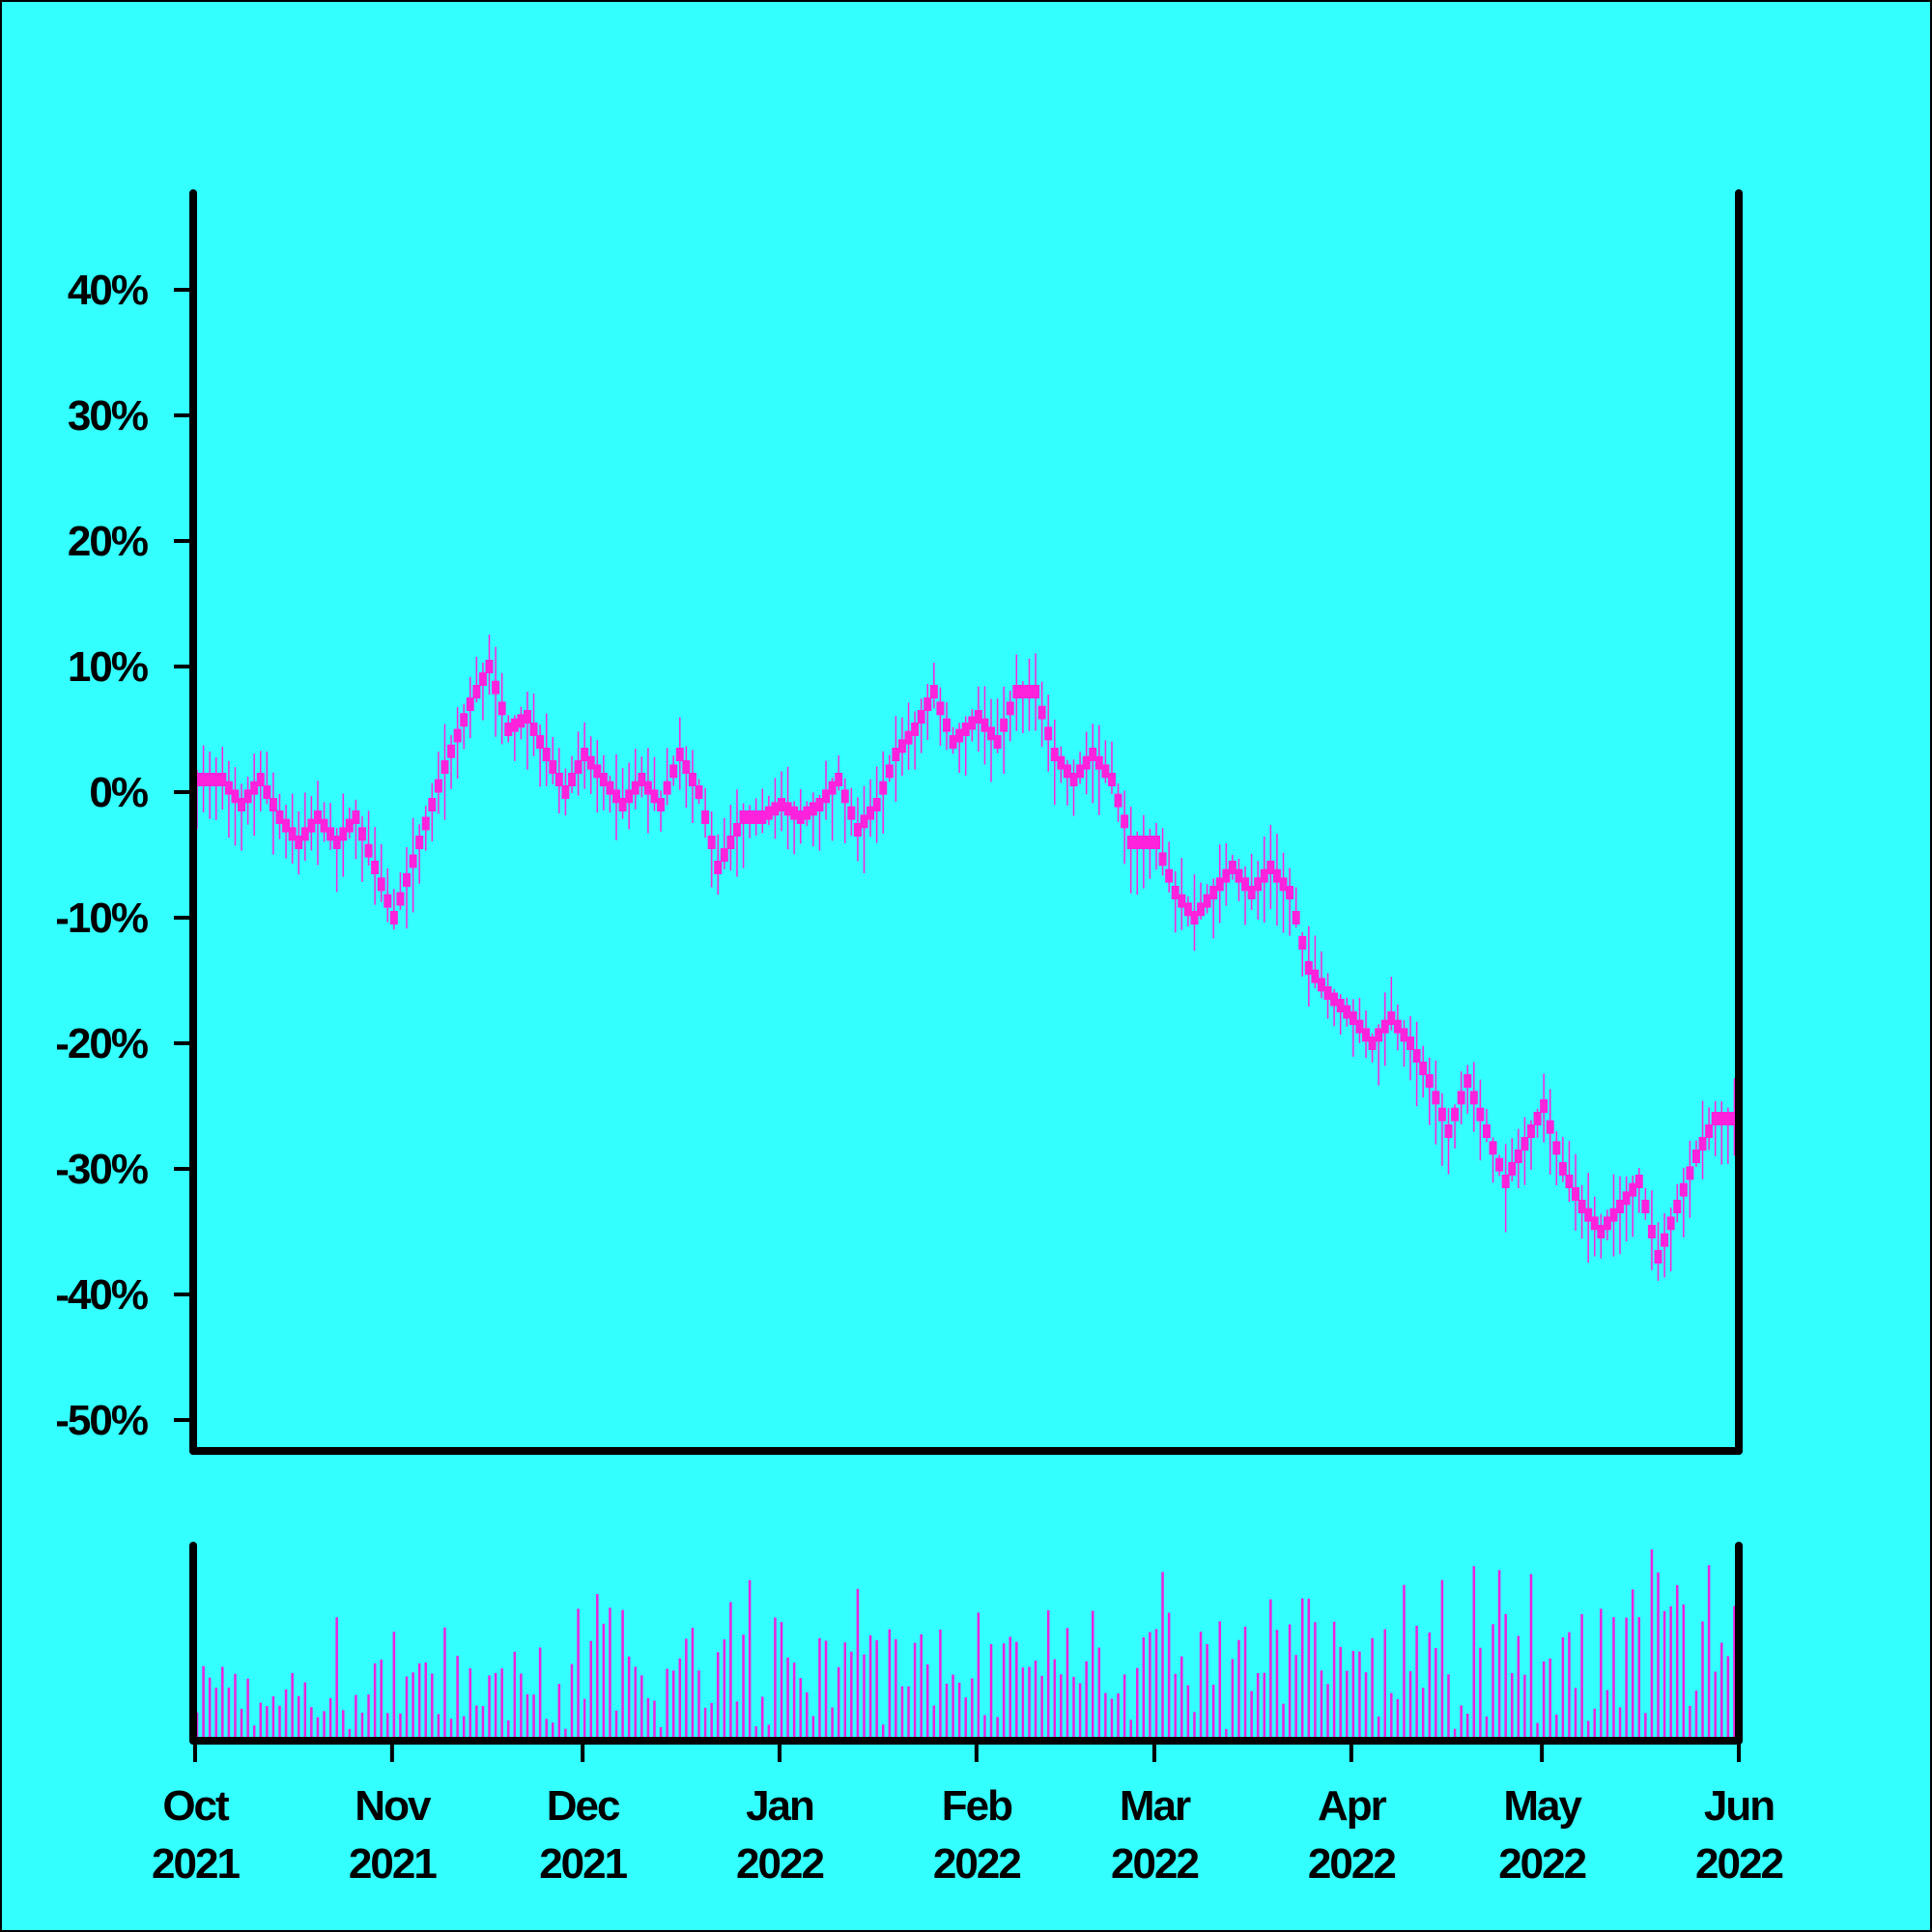 The width and height of the screenshot is (1932, 1932). What do you see at coordinates (124, 855) in the screenshot?
I see `y-axis-ticks: 40% 30% 20% 10% 0% -10% -20% -30% -40% -50%` at bounding box center [124, 855].